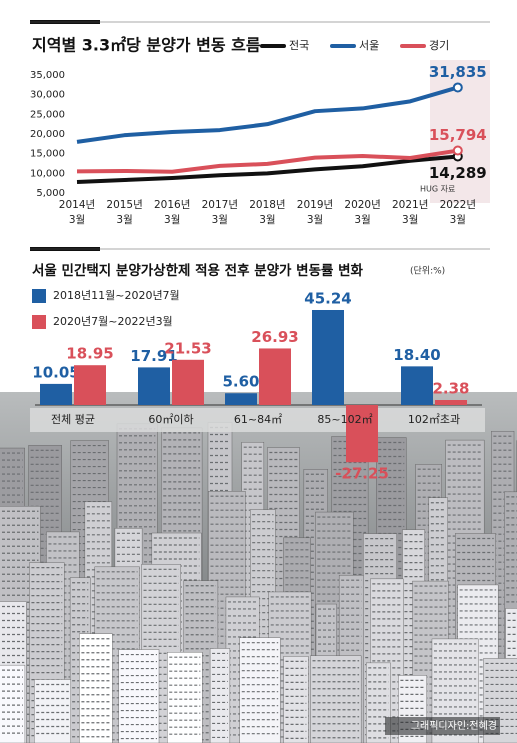 Image resolution: width=517 pixels, height=743 pixels. What do you see at coordinates (274, 337) in the screenshot?
I see `value-label: 26.93` at bounding box center [274, 337].